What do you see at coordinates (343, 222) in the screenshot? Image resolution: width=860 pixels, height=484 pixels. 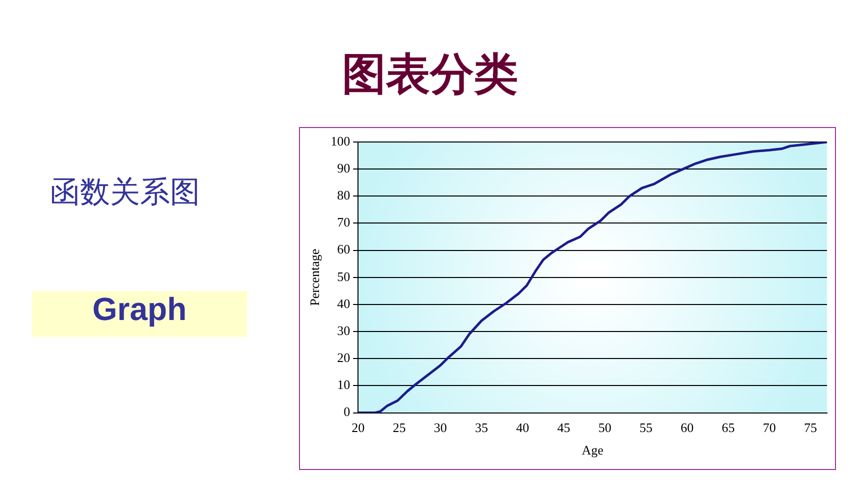 I see `y-tick-label: 70` at bounding box center [343, 222].